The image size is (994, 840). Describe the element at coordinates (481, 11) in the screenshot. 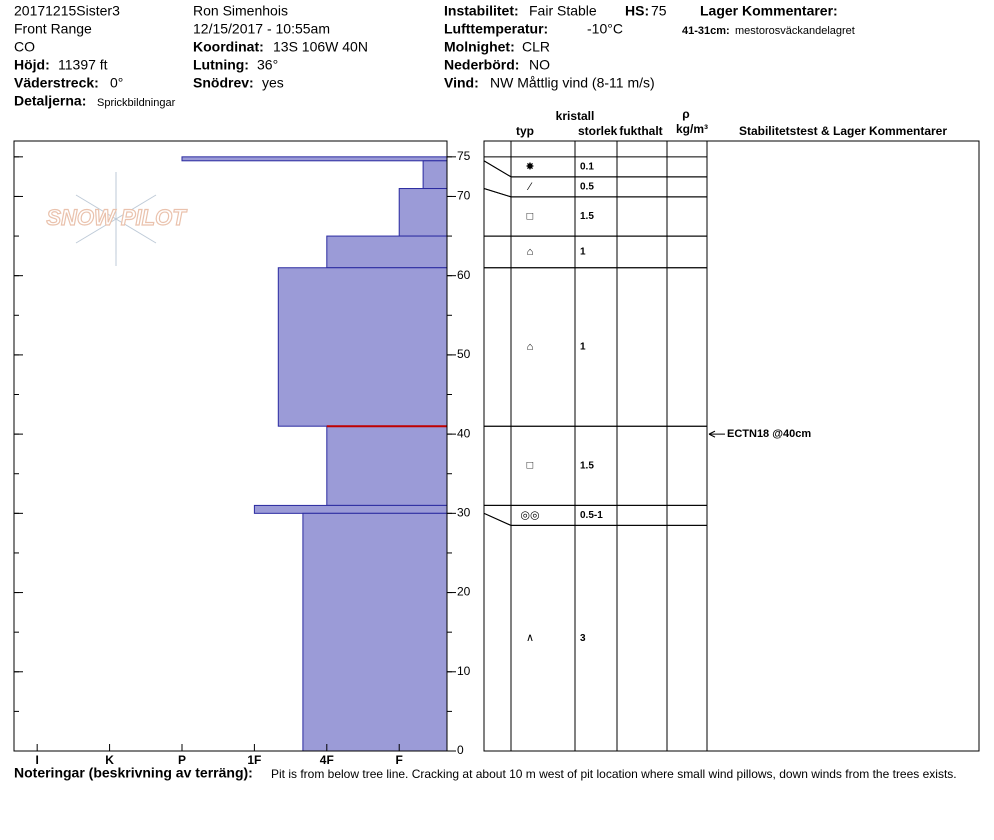

I see `label: Instabilitet:` at that location.